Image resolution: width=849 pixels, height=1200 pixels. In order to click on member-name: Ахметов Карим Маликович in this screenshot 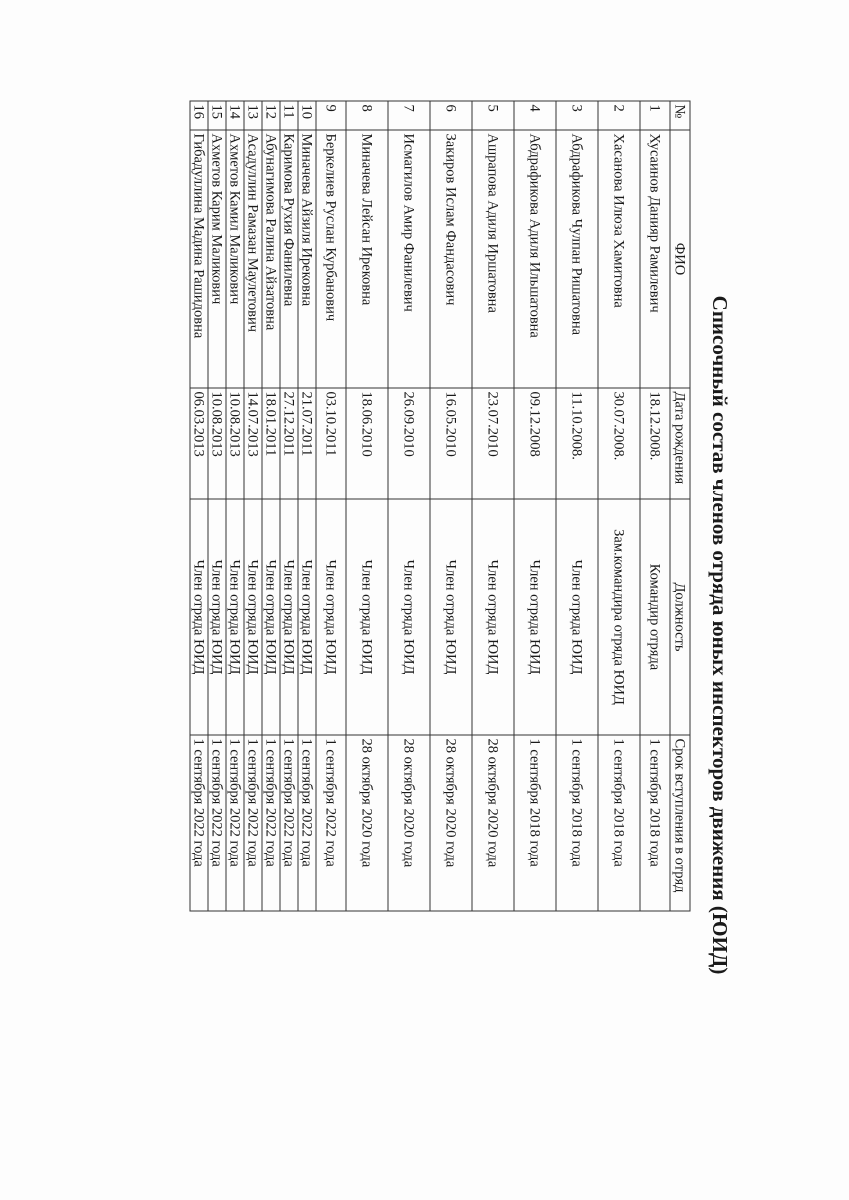, I will do `click(216, 258)`.